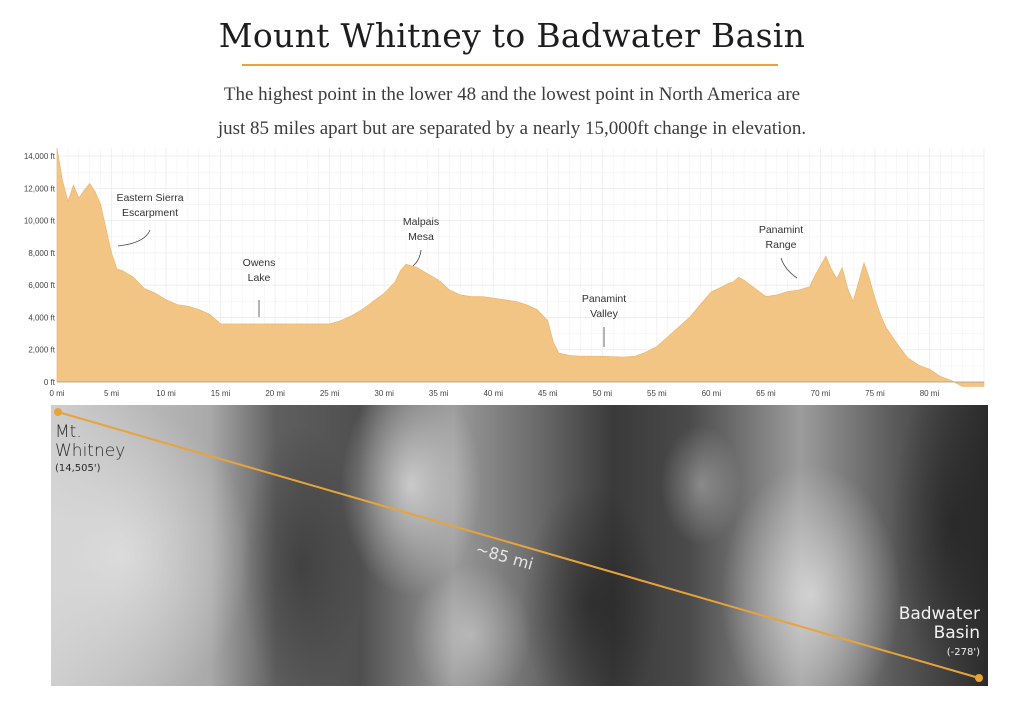 The width and height of the screenshot is (1024, 718). Describe the element at coordinates (41, 350) in the screenshot. I see `y-tick-label: 2,000 ft` at that location.